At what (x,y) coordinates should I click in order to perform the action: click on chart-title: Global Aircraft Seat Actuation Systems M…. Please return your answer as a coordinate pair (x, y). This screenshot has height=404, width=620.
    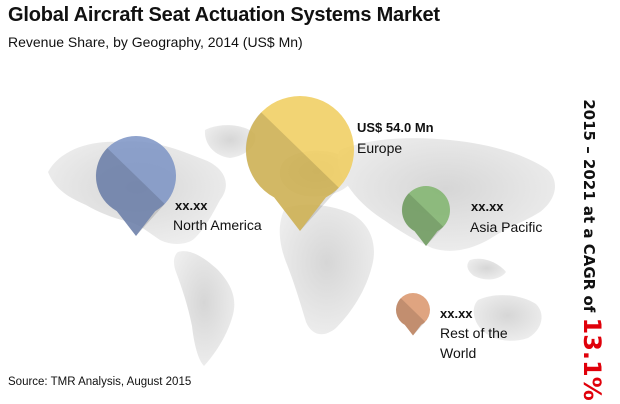
    Looking at the image, I should click on (224, 15).